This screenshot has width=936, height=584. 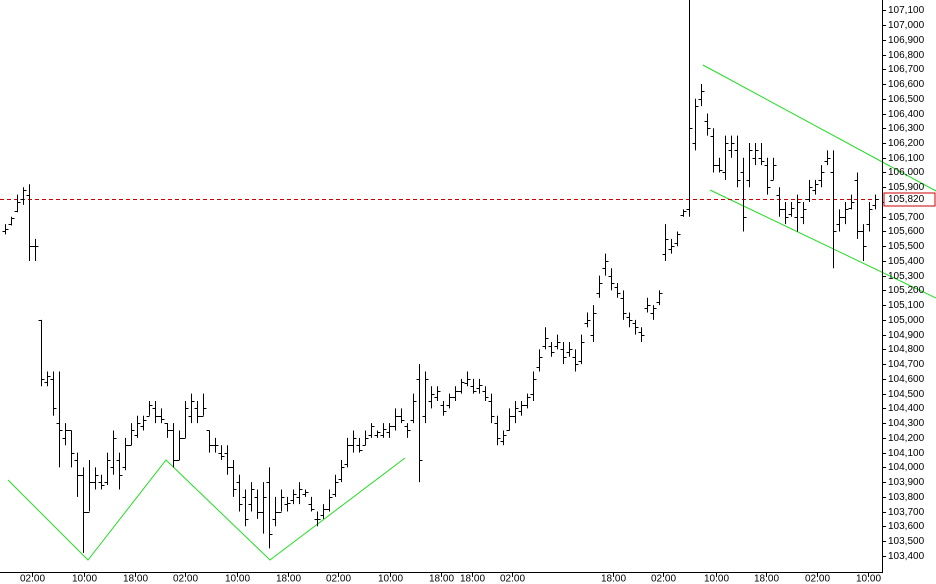 I want to click on y-tick-label: 104,500, so click(x=906, y=394).